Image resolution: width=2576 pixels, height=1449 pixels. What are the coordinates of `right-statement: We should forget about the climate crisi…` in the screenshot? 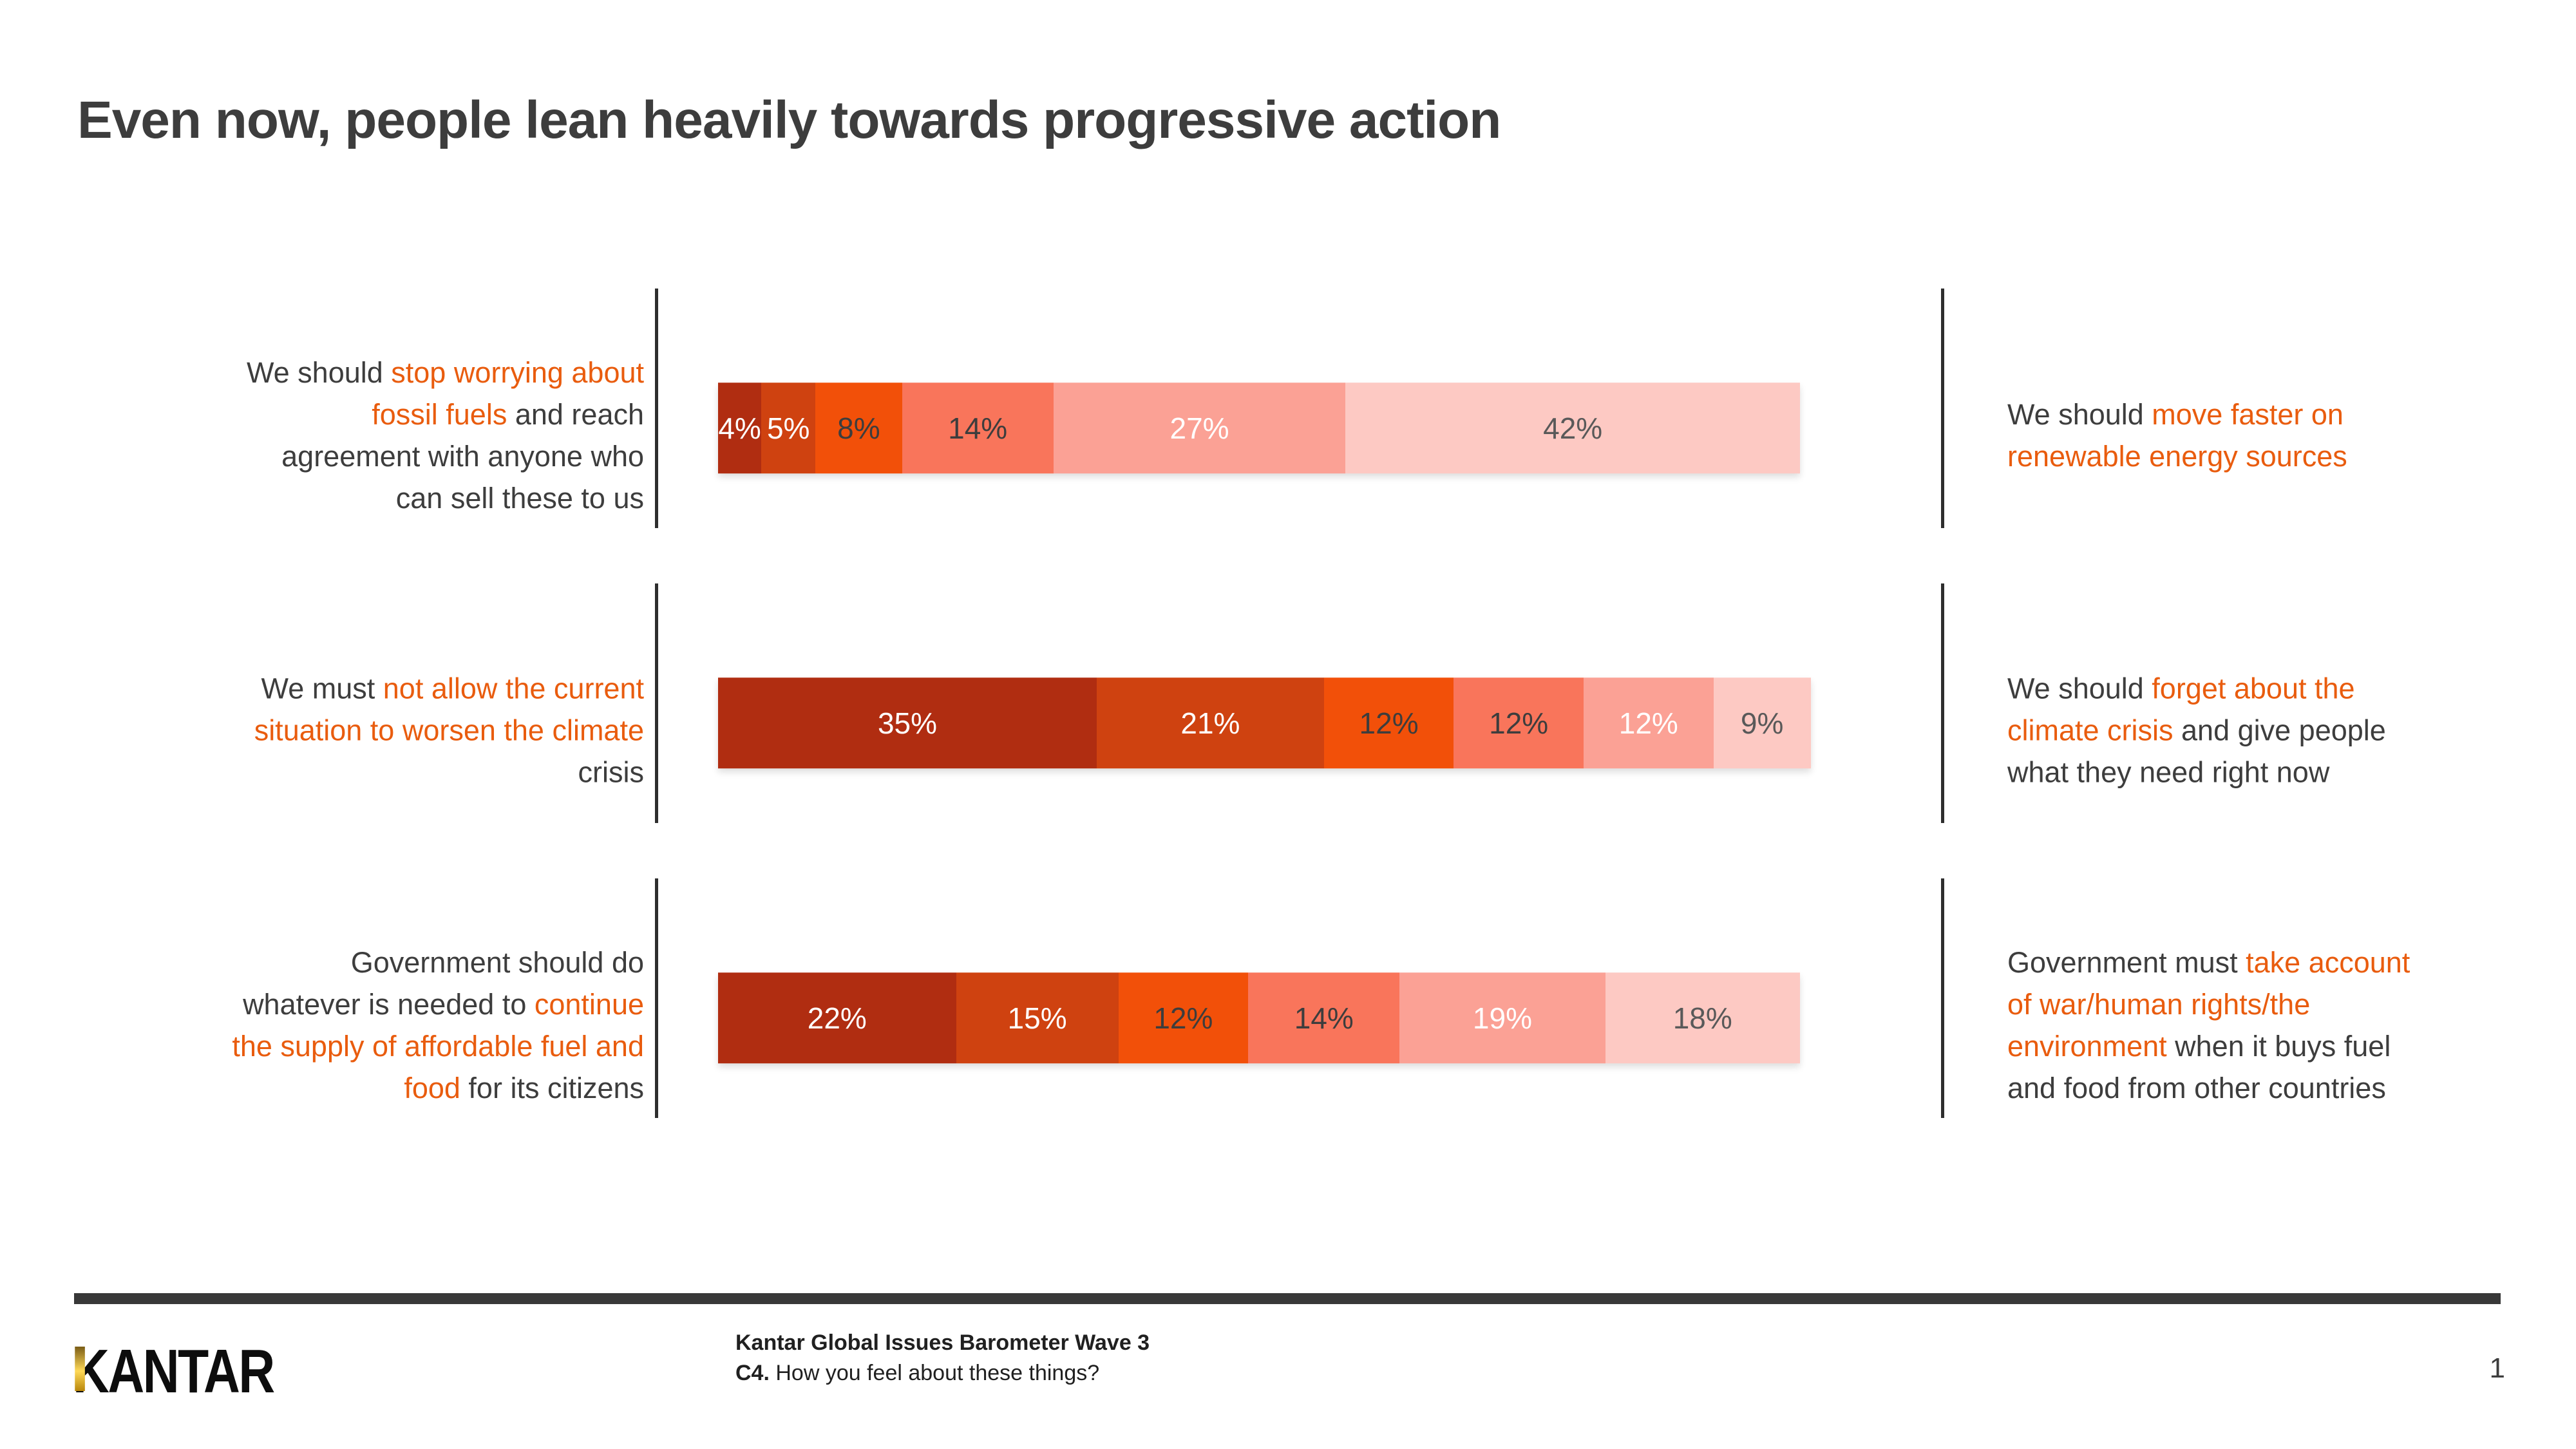 It's located at (2245, 730).